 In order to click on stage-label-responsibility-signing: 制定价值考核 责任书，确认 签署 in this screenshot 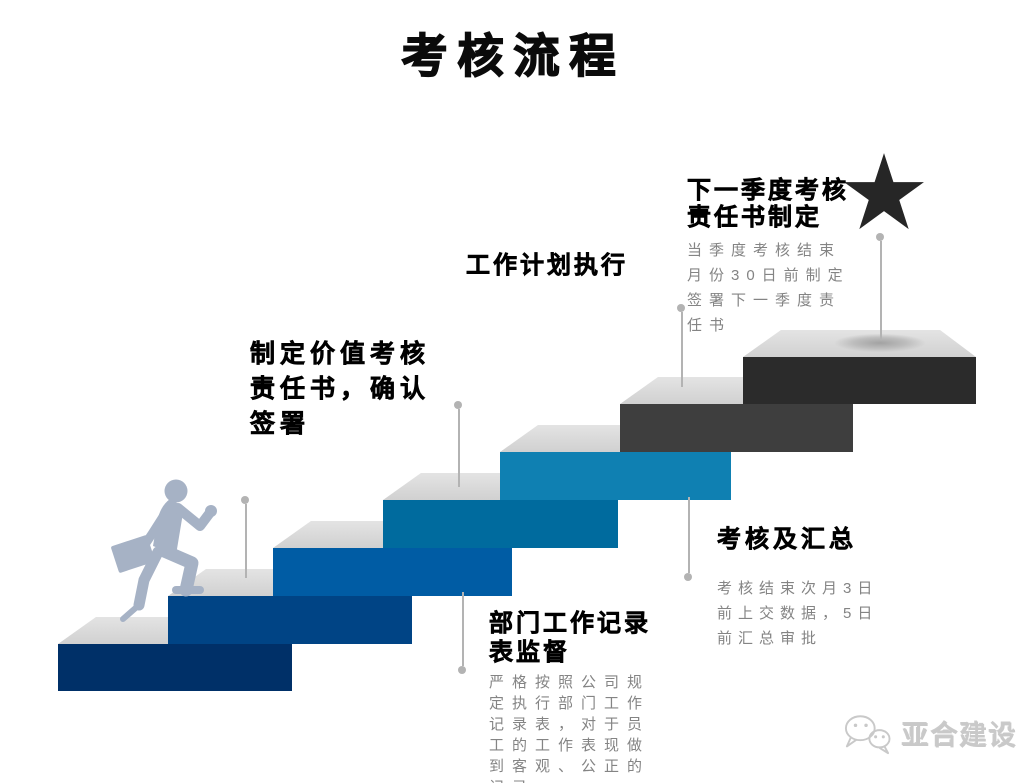, I will do `click(340, 389)`.